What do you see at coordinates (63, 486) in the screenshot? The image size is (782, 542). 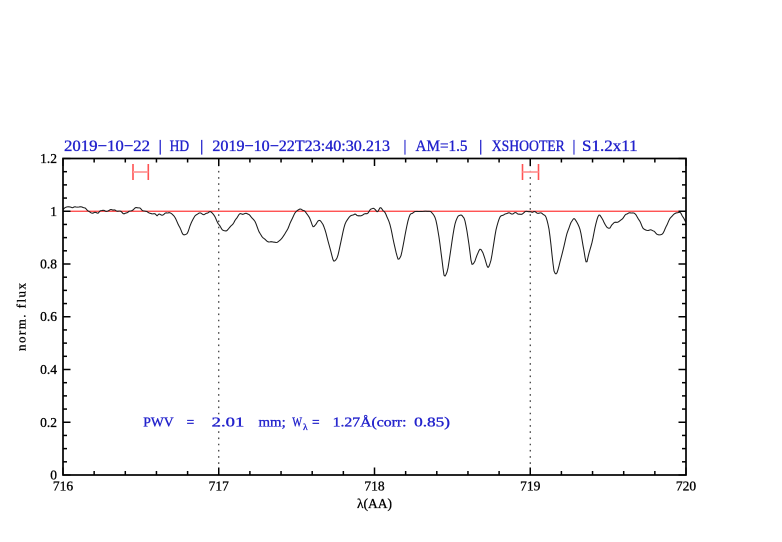 I see `svg-text: 716` at bounding box center [63, 486].